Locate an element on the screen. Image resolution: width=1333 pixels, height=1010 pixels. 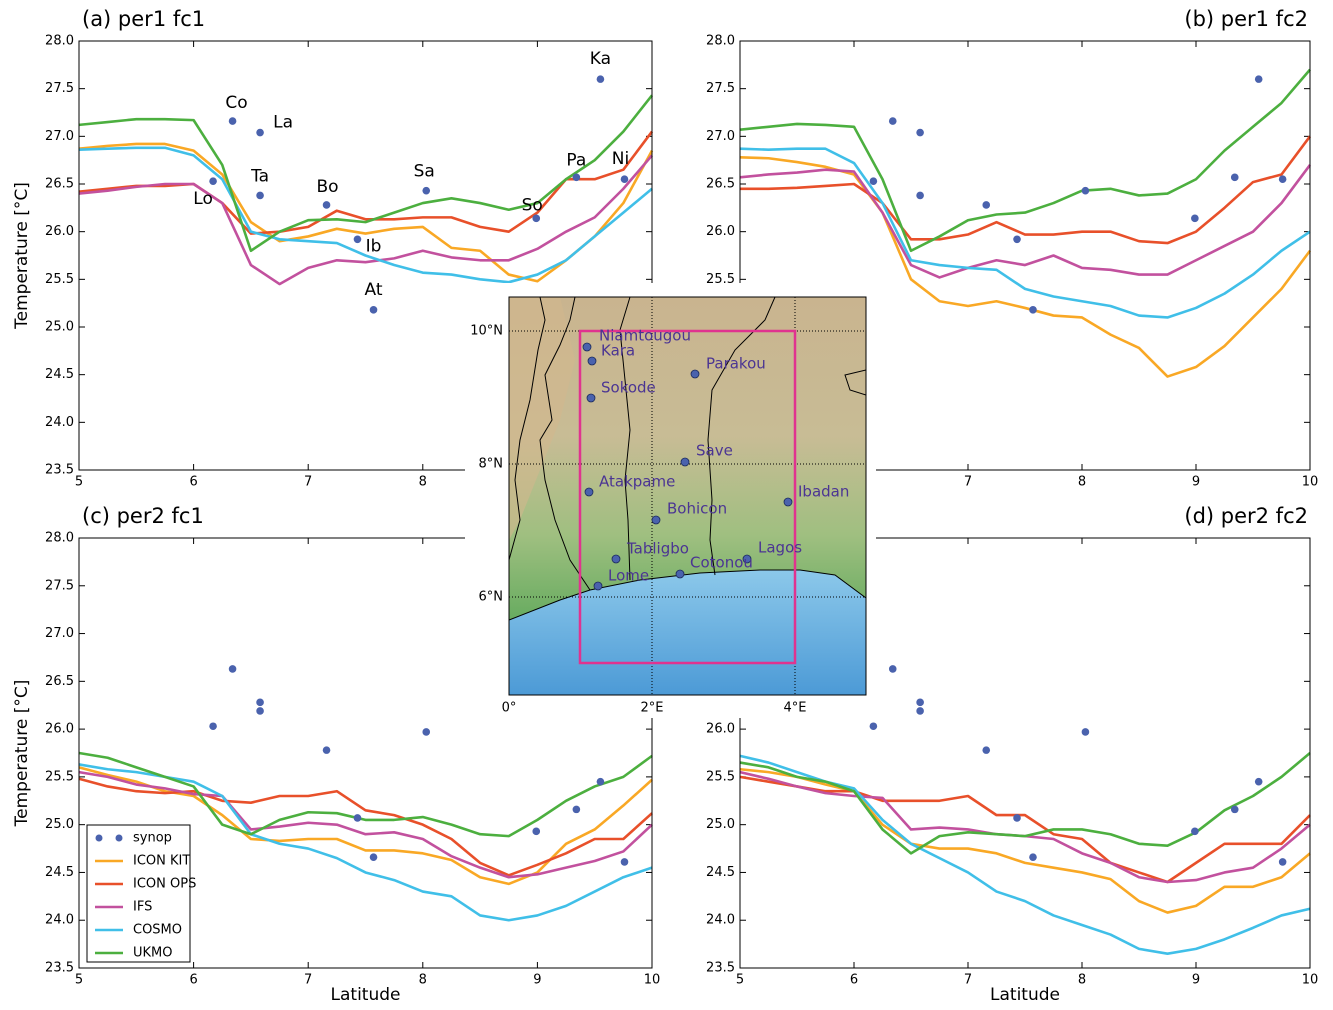
station-label: Ka is located at coordinates (600, 59).